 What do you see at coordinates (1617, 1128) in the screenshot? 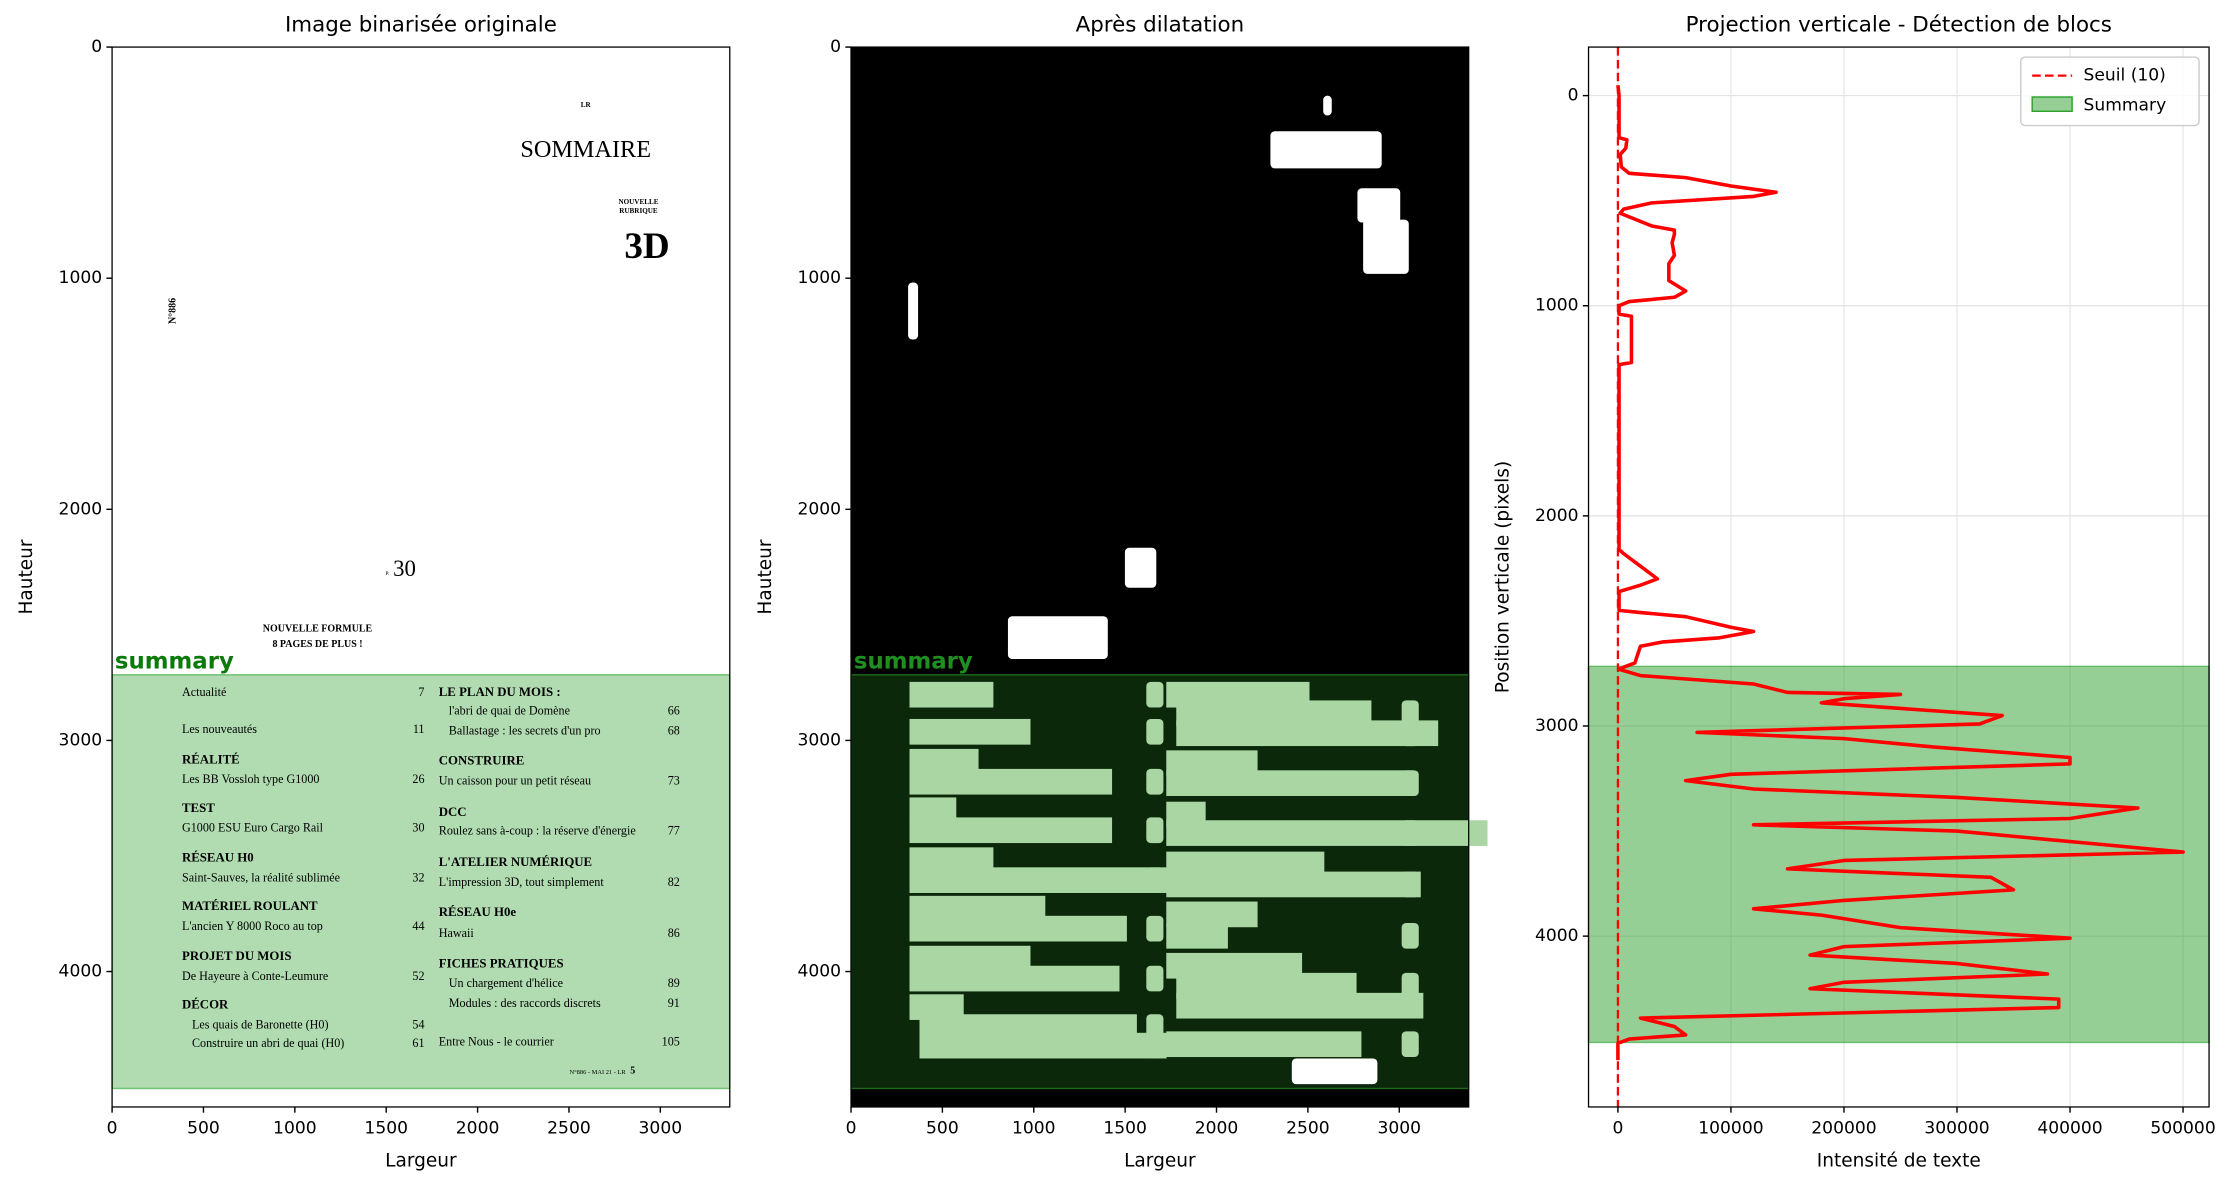
I see `x-tick-label: 0` at bounding box center [1617, 1128].